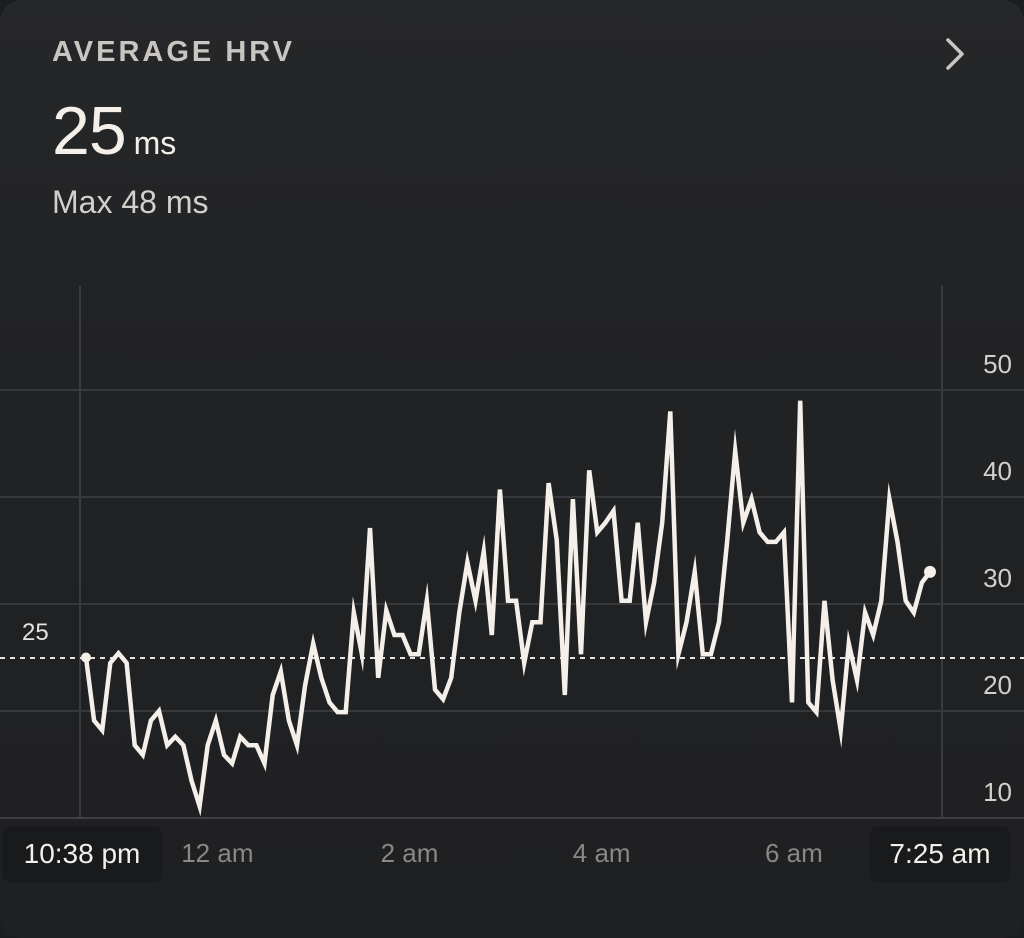 The height and width of the screenshot is (938, 1024). I want to click on y-tick-label: 50, so click(997, 364).